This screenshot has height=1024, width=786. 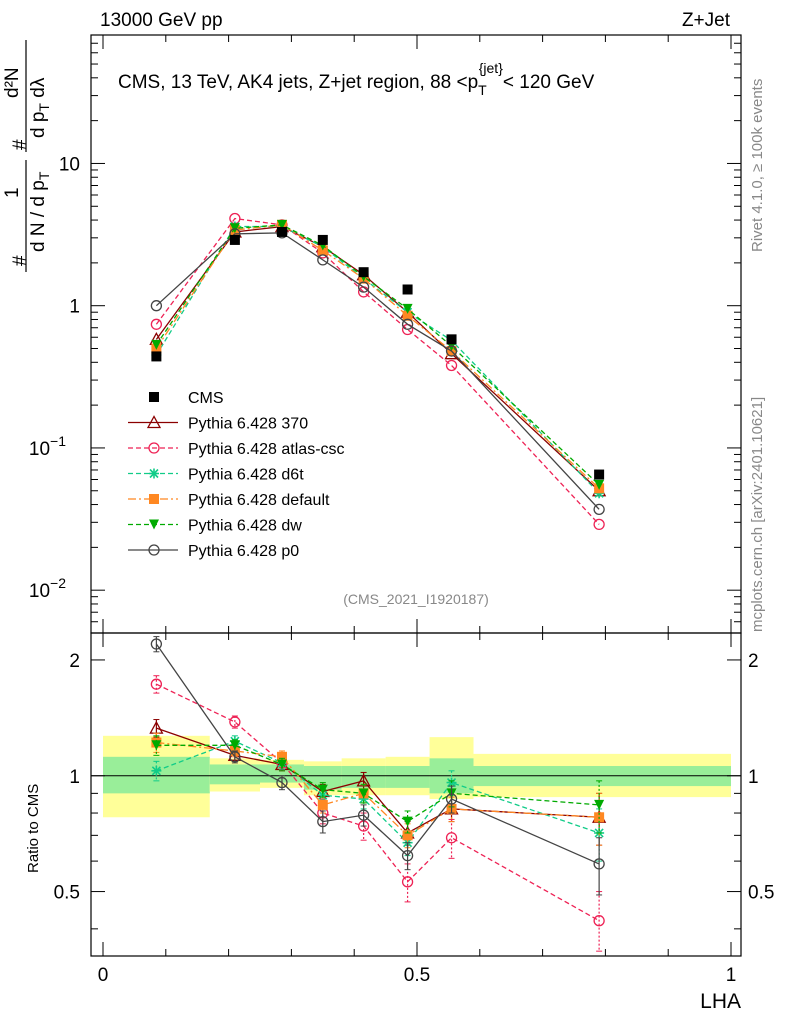 I want to click on mcplots-reference-label: mcplots.cern.ch [arXiv:2401.10621], so click(x=757, y=514).